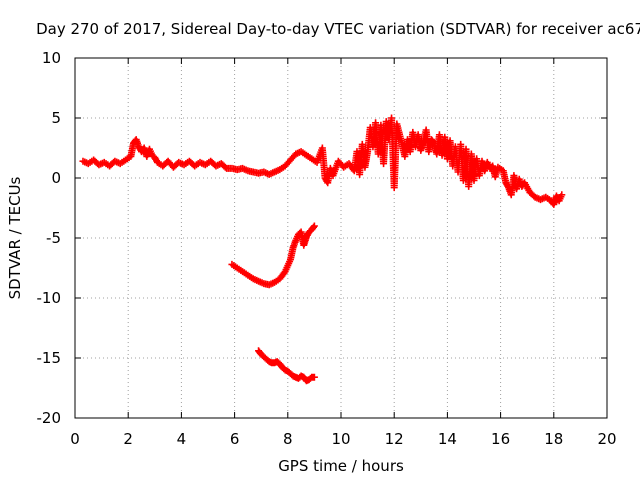  What do you see at coordinates (288, 439) in the screenshot?
I see `x-tick-label: 8` at bounding box center [288, 439].